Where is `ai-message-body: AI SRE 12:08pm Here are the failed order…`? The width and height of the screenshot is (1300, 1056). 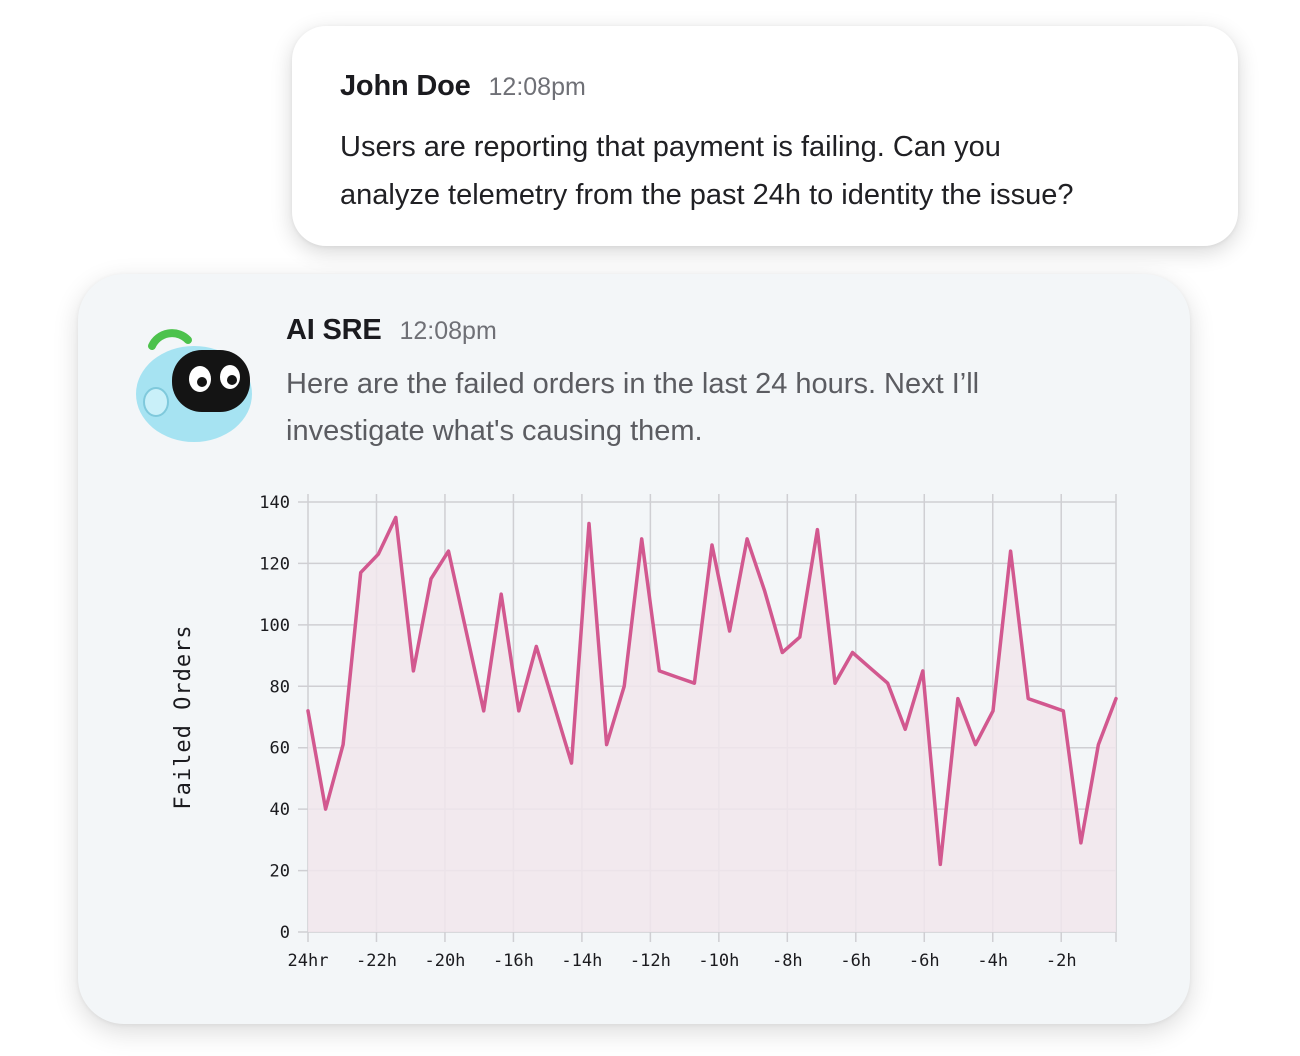 ai-message-body: AI SRE 12:08pm Here are the failed order… is located at coordinates (716, 384).